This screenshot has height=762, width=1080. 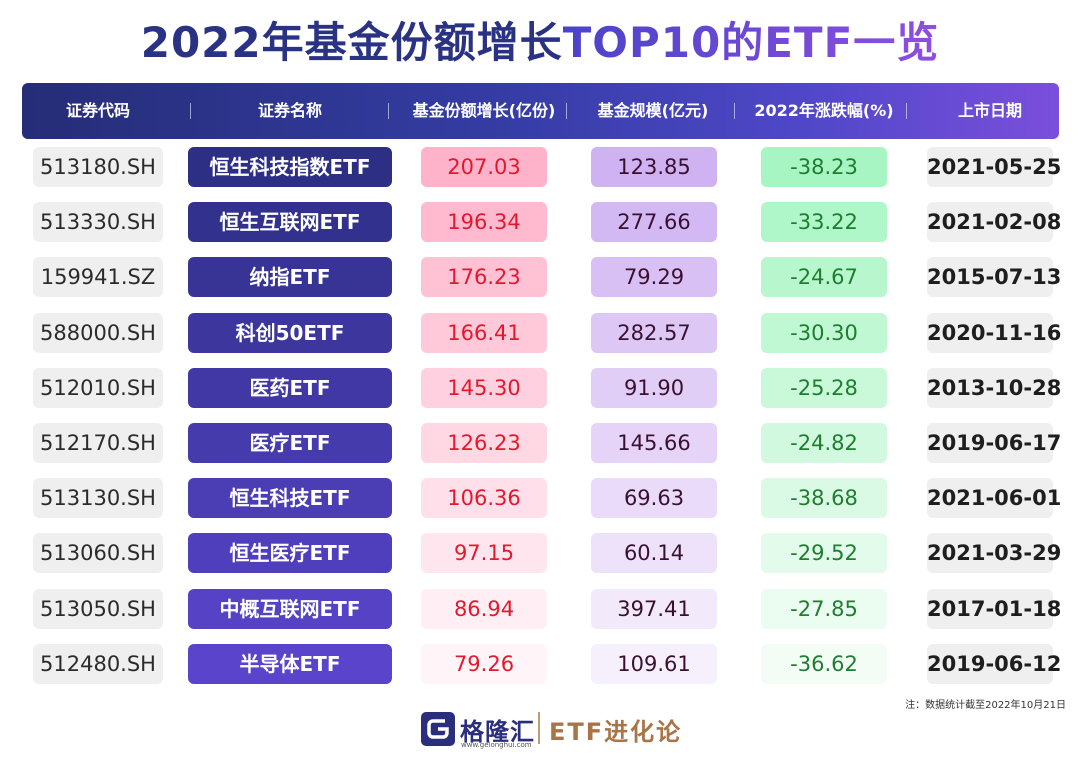 I want to click on security-code-cell: 513130.SH, so click(x=98, y=498).